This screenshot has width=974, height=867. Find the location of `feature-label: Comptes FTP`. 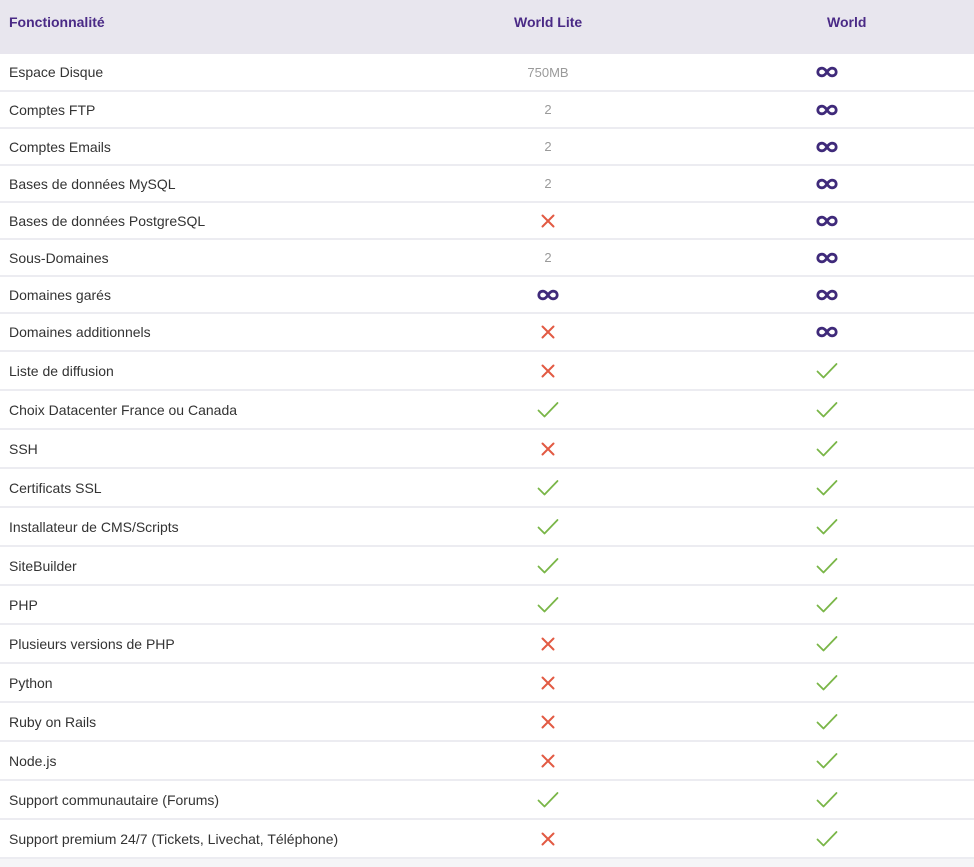

feature-label: Comptes FTP is located at coordinates (196, 110).